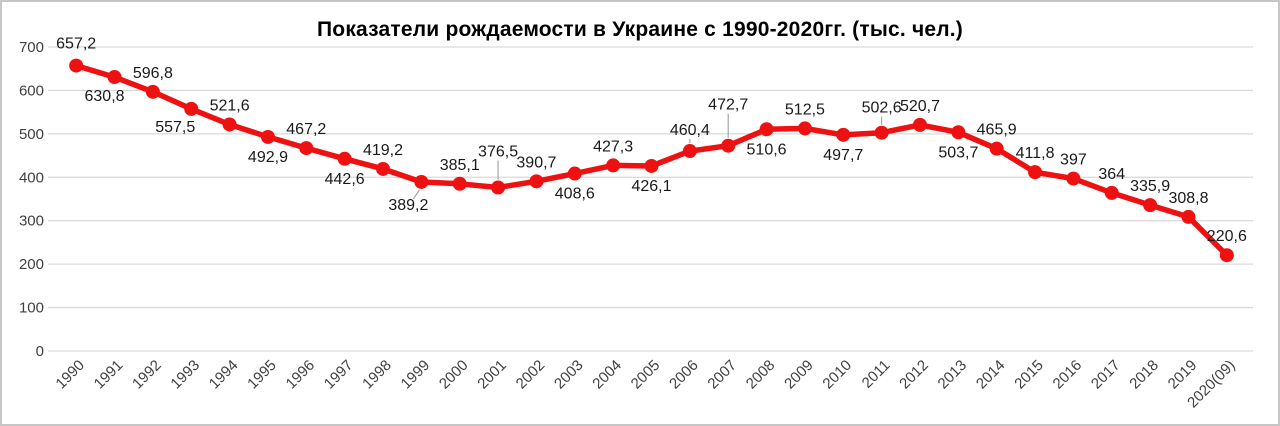 This screenshot has height=426, width=1280. What do you see at coordinates (1029, 375) in the screenshot?
I see `x-axis-tick-label: 2015` at bounding box center [1029, 375].